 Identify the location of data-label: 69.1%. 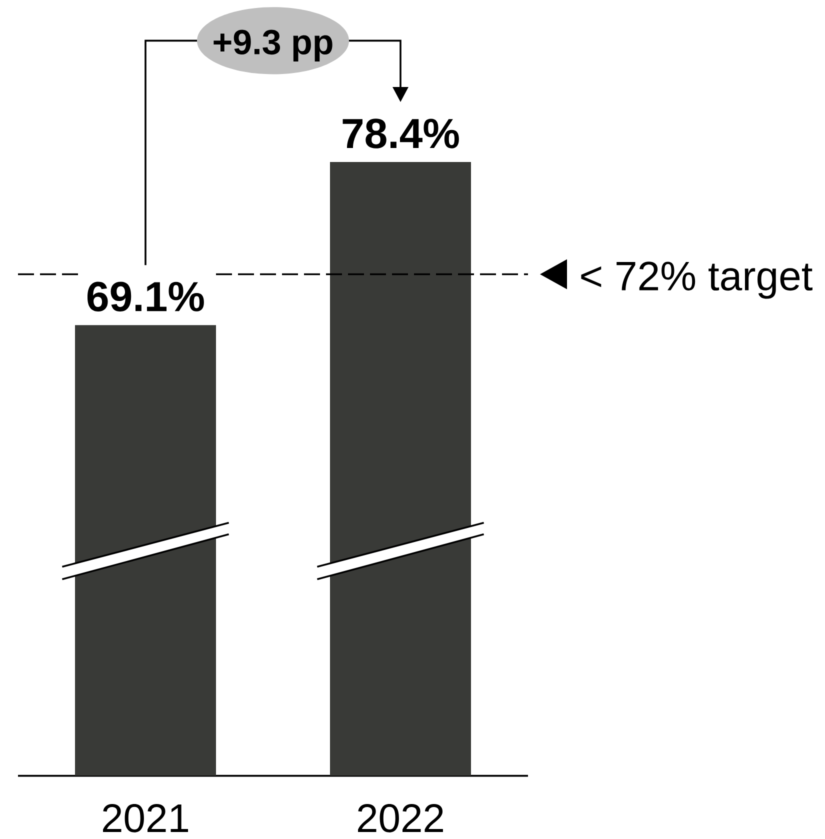
(145, 297).